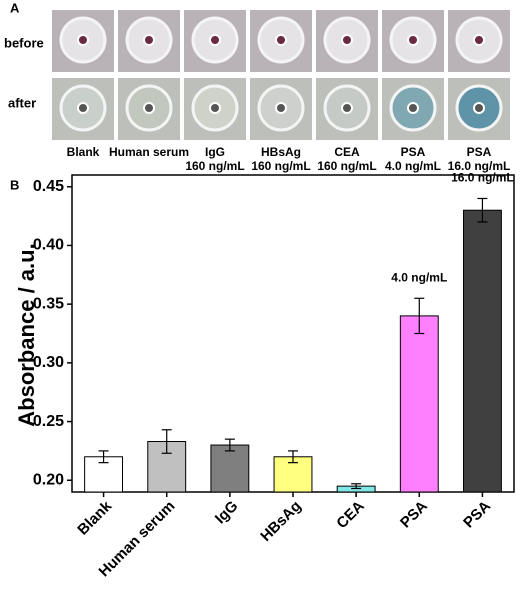 The width and height of the screenshot is (523, 600). Describe the element at coordinates (419, 277) in the screenshot. I see `annotation: 4.0 ng/mL` at that location.